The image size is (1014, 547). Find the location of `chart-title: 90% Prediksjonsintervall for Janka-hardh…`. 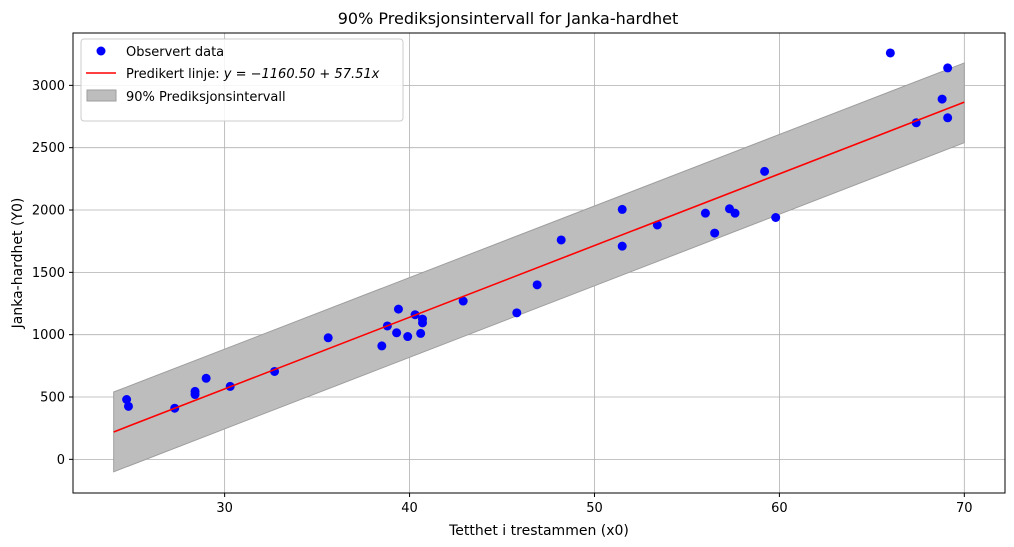

chart-title: 90% Prediksjonsintervall for Janka-hardh… is located at coordinates (508, 18).